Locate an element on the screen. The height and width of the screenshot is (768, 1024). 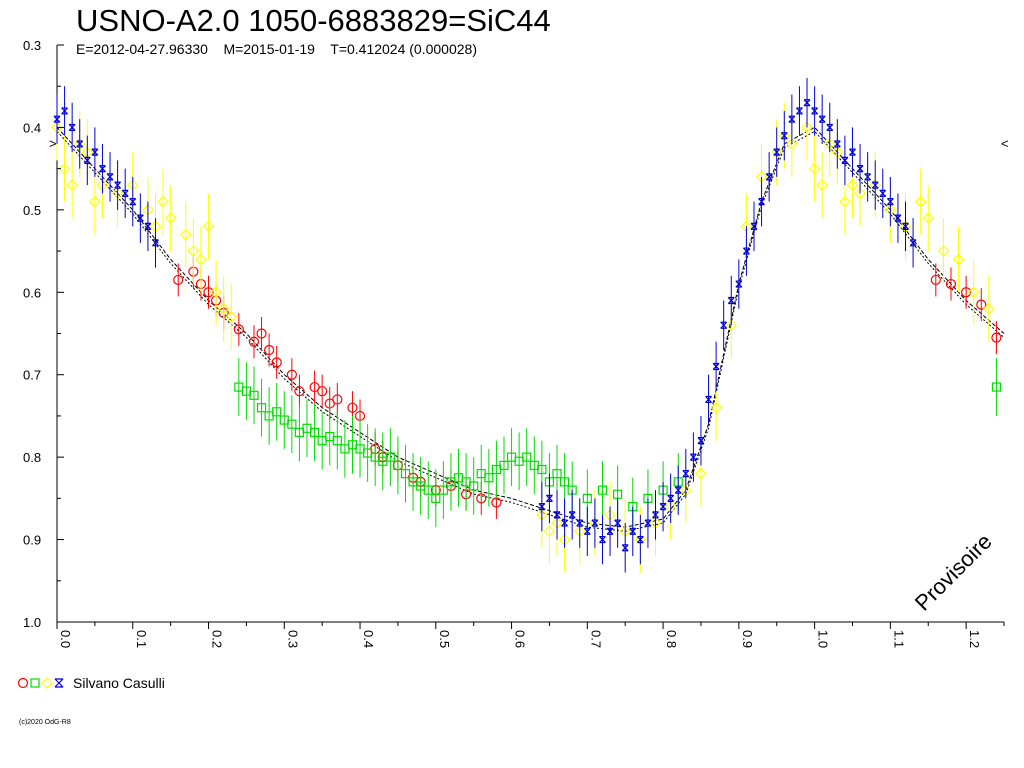
x-tick-label: 0.0 is located at coordinates (65, 639).